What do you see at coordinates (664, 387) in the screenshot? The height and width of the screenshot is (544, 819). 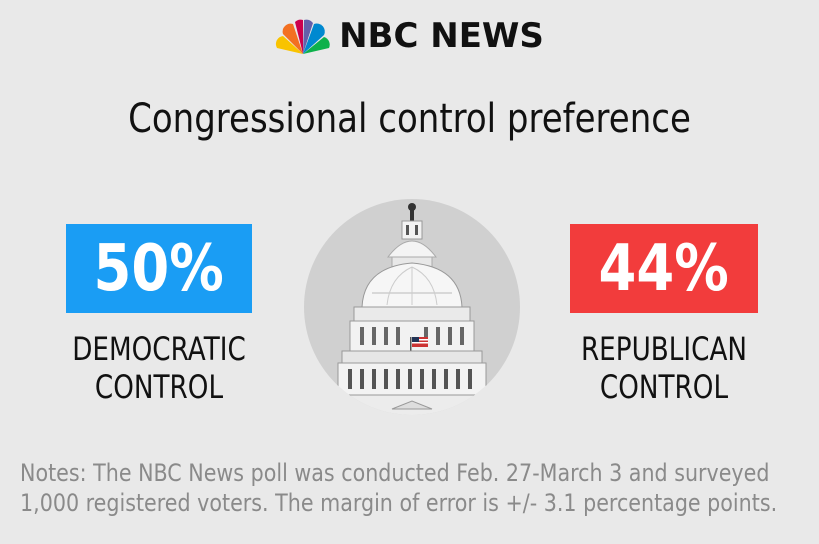 I see `republican-label-line2: CONTROL` at bounding box center [664, 387].